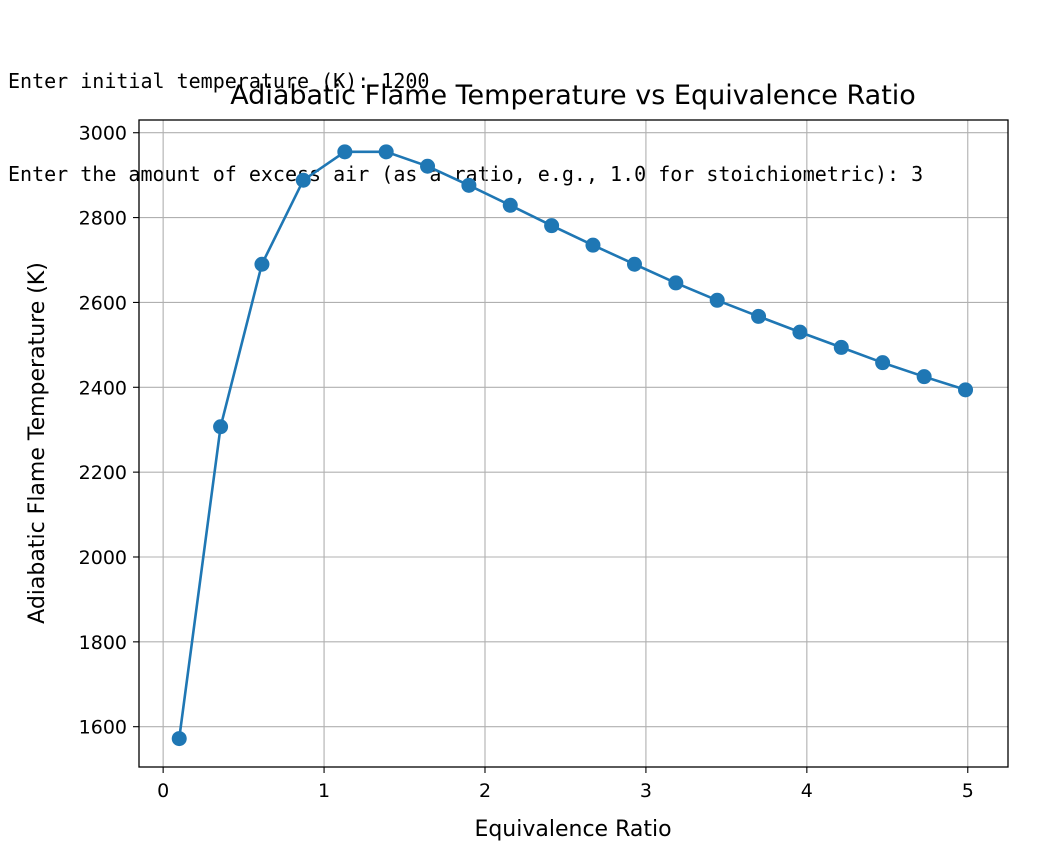  What do you see at coordinates (103, 558) in the screenshot?
I see `y-tick-label: 2000` at bounding box center [103, 558].